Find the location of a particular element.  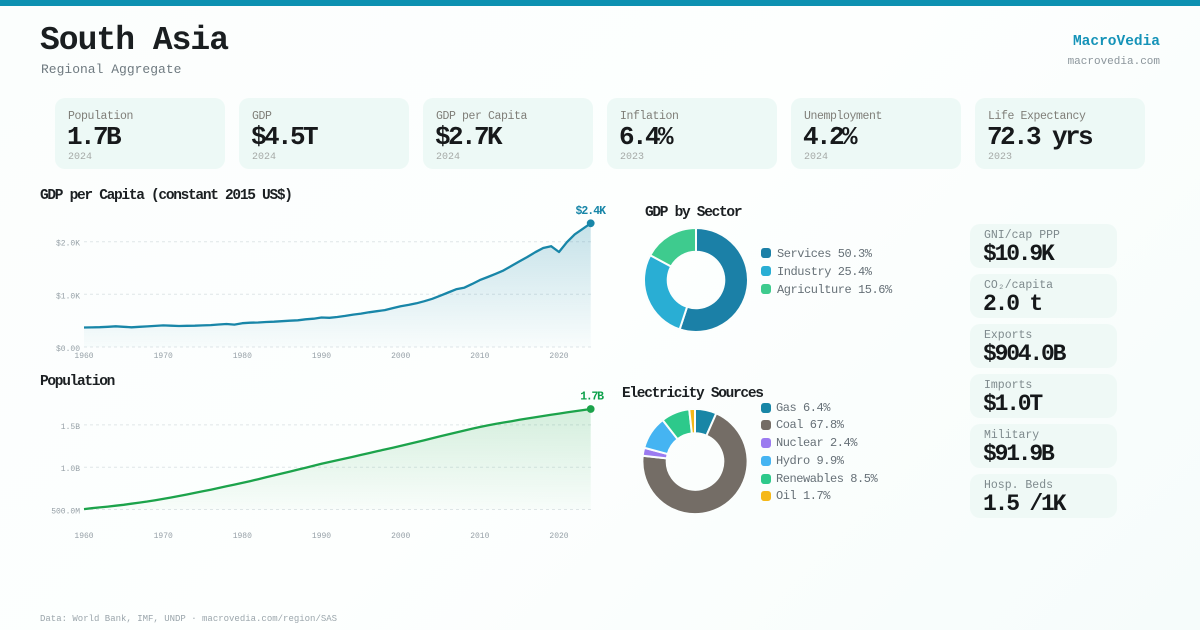

svg-text: 500.0M is located at coordinates (65, 512).